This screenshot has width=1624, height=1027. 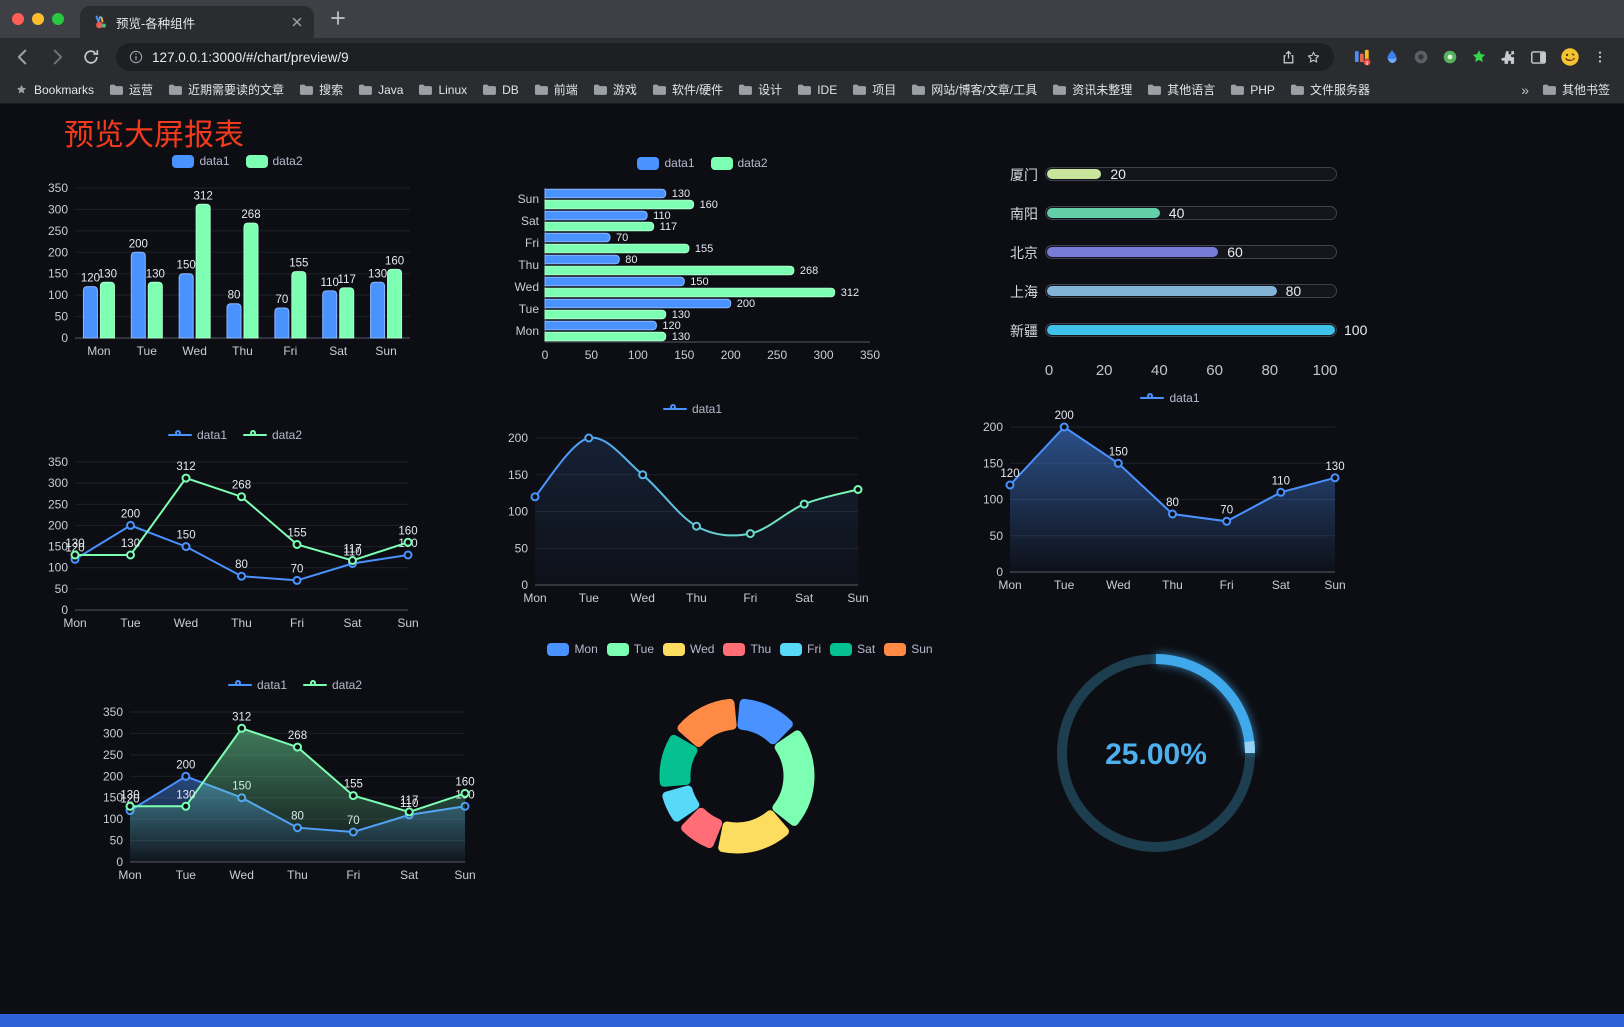 I want to click on bookmark-folder: 资讯未整理, so click(x=1091, y=89).